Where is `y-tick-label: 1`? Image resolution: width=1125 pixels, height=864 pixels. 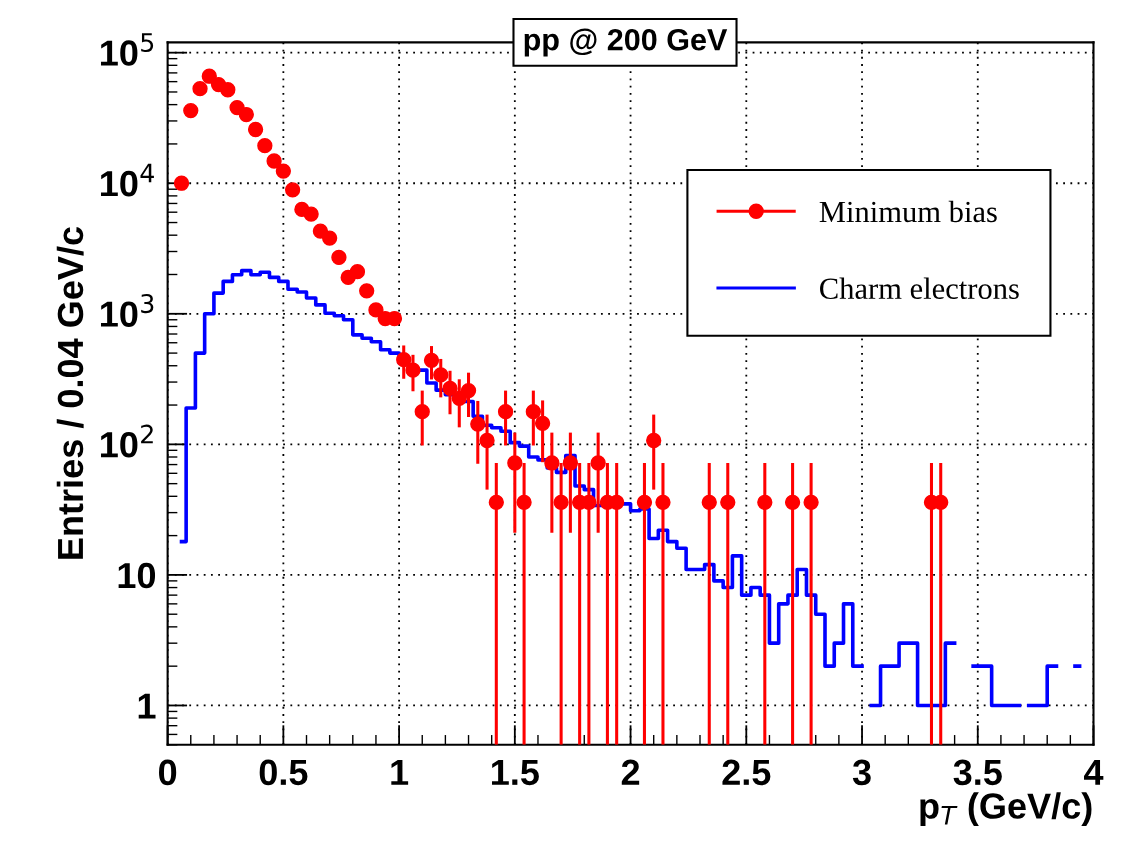 y-tick-label: 1 is located at coordinates (147, 706).